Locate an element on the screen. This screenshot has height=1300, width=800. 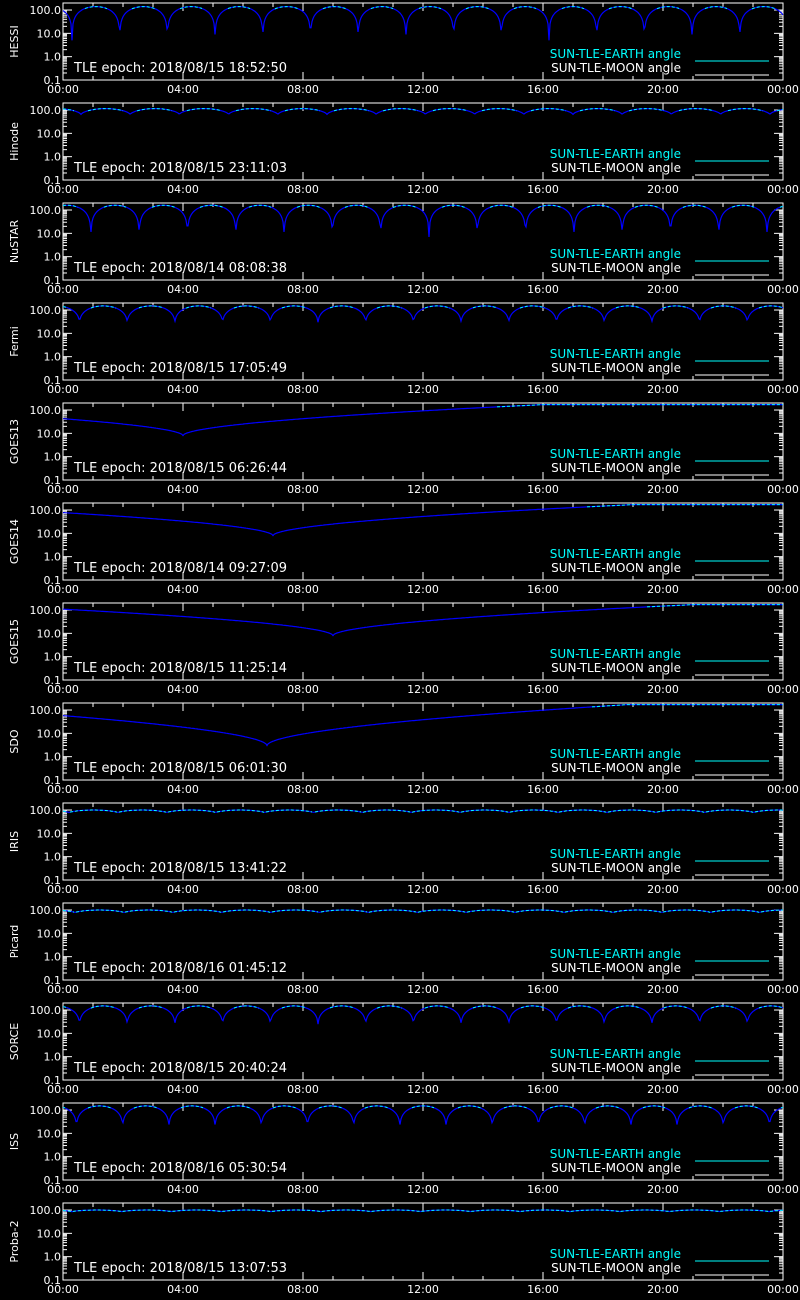
satellite-name: Fermi is located at coordinates (14, 341).